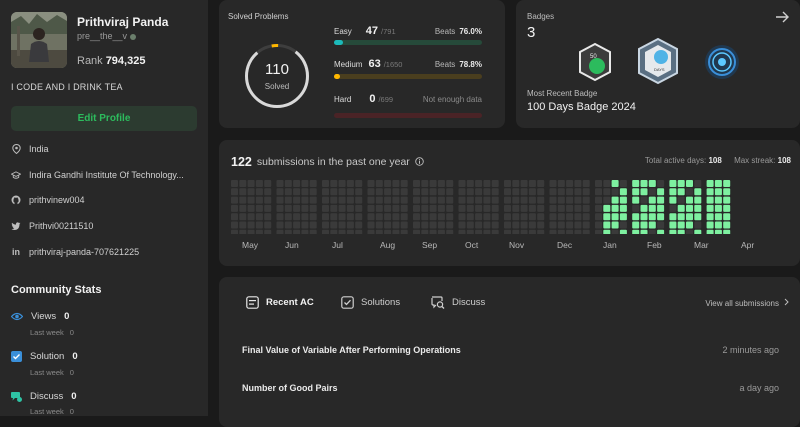 This screenshot has width=800, height=427. Describe the element at coordinates (123, 22) in the screenshot. I see `profile-name: Prithviraj Panda` at that location.